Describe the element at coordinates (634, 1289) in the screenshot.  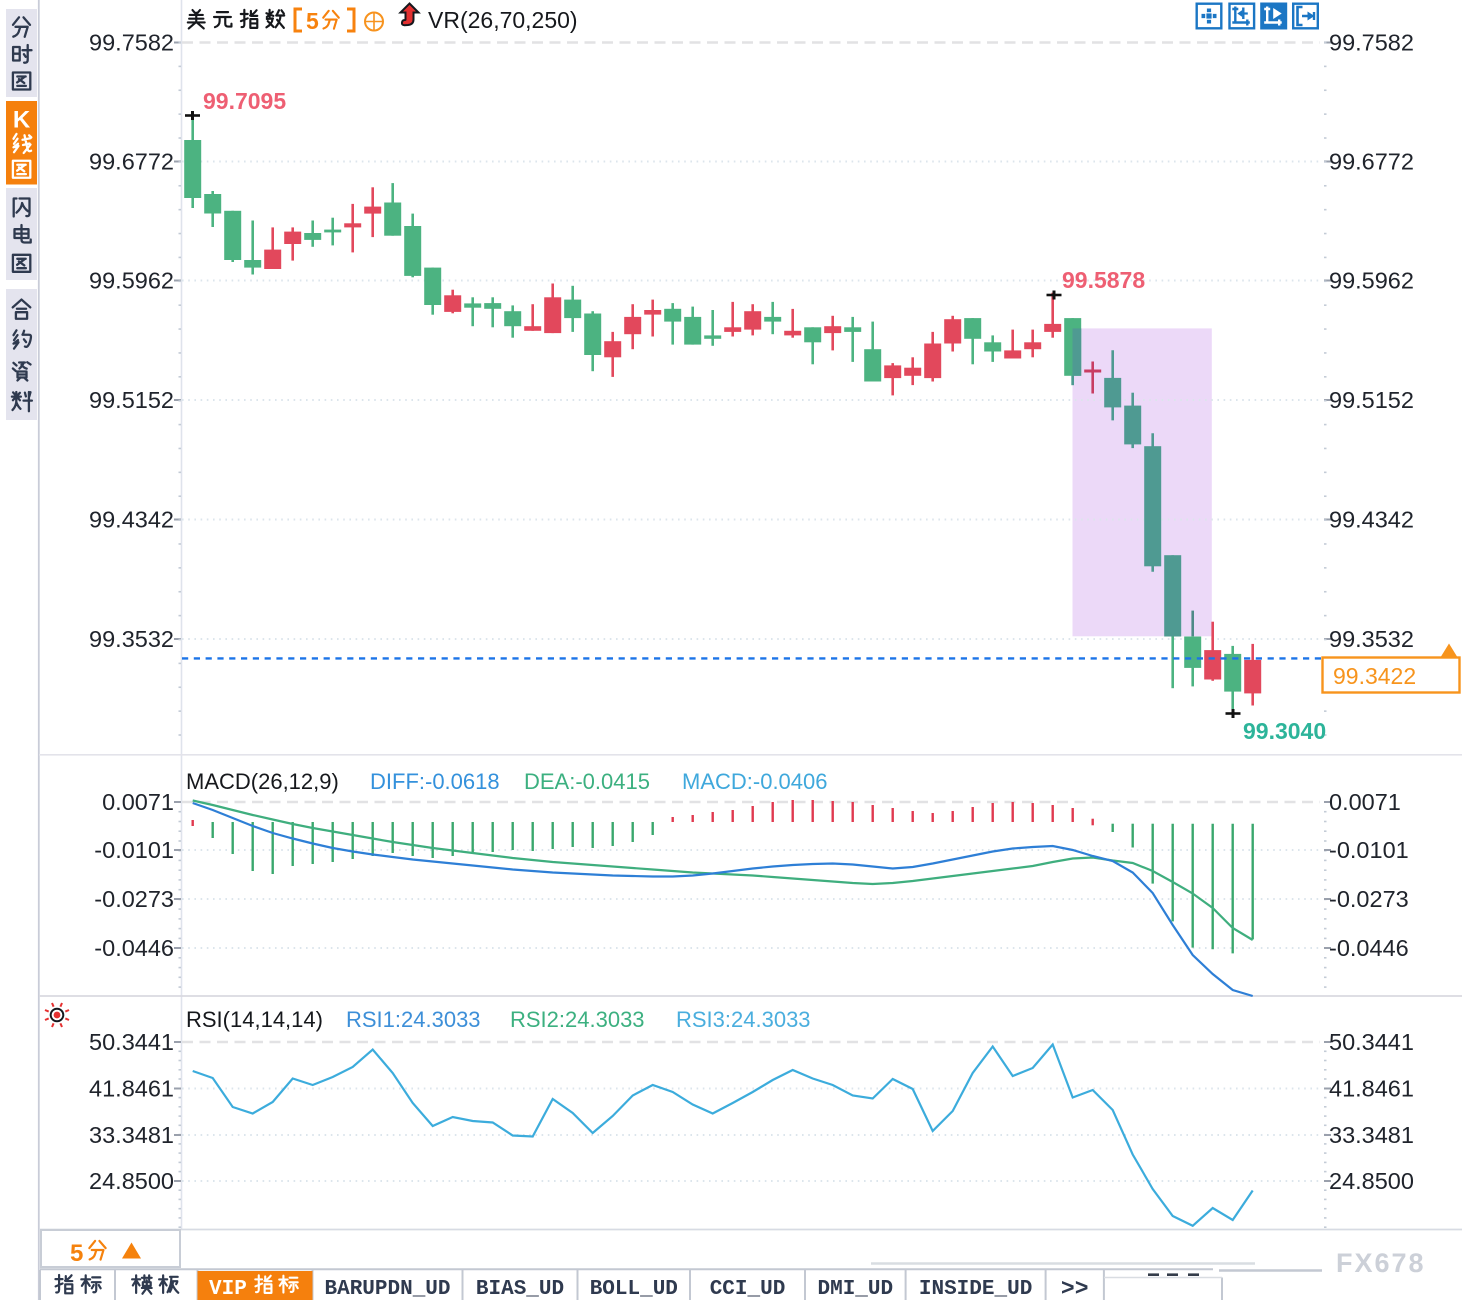
I see `svg-text: BOLL_UD` at that location.